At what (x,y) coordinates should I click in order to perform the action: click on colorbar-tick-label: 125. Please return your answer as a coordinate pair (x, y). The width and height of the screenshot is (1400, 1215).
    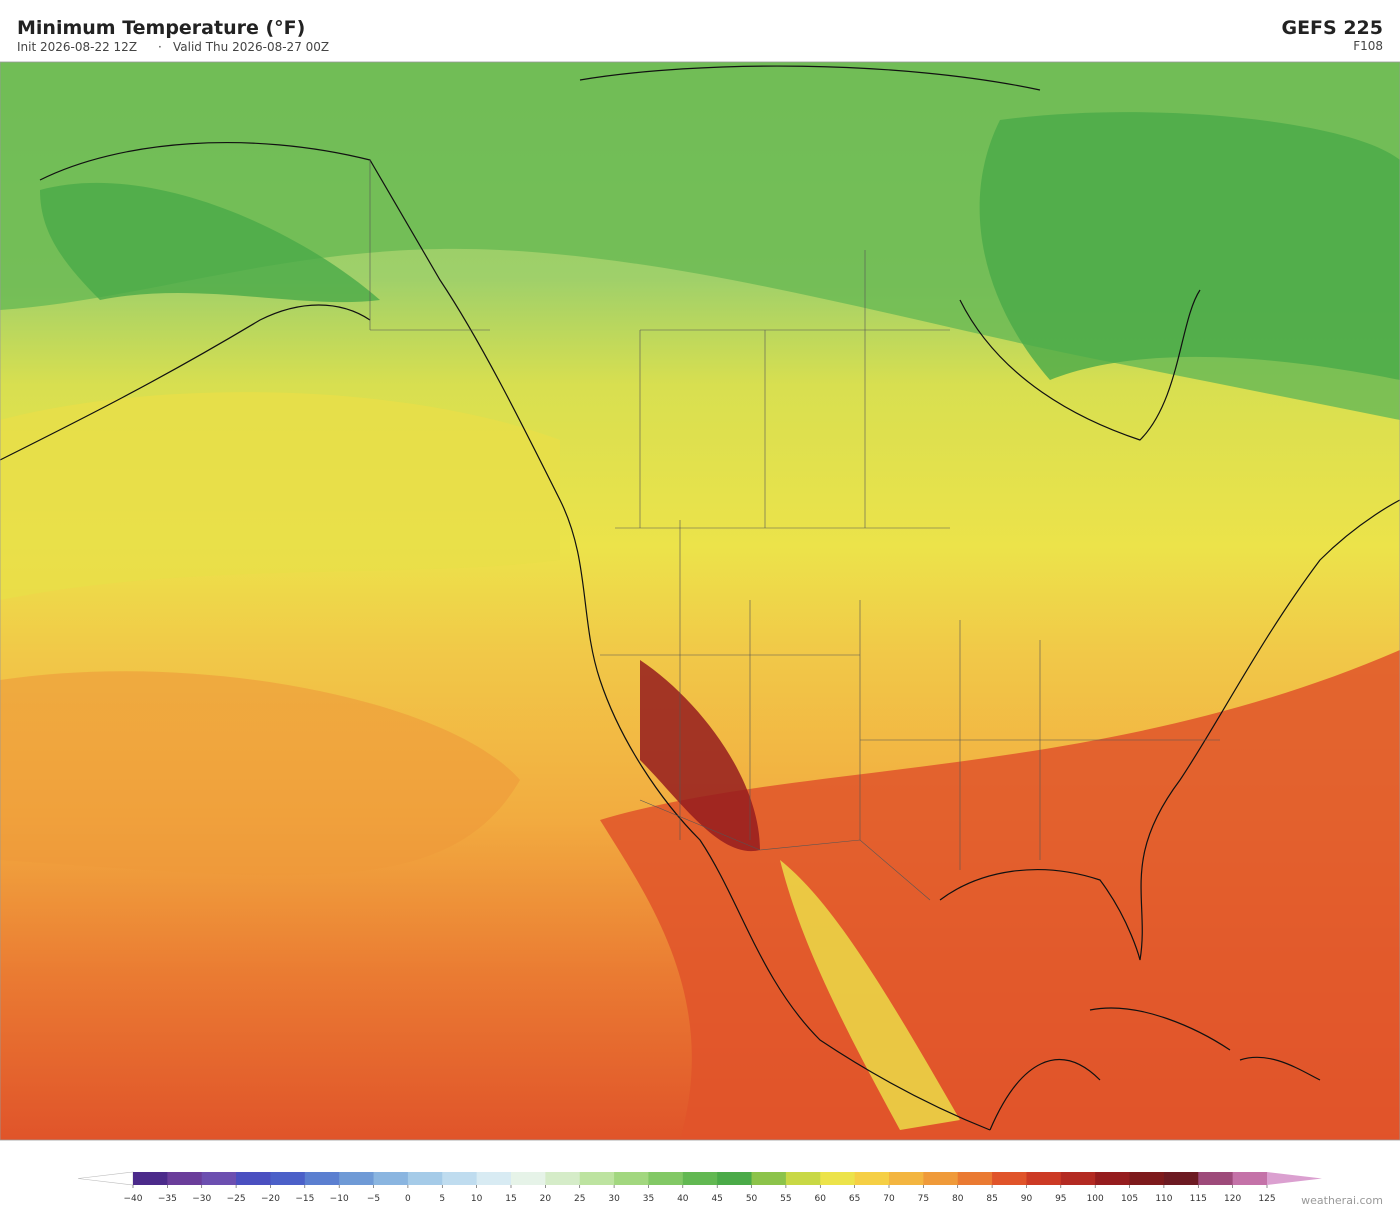
    Looking at the image, I should click on (1266, 1199).